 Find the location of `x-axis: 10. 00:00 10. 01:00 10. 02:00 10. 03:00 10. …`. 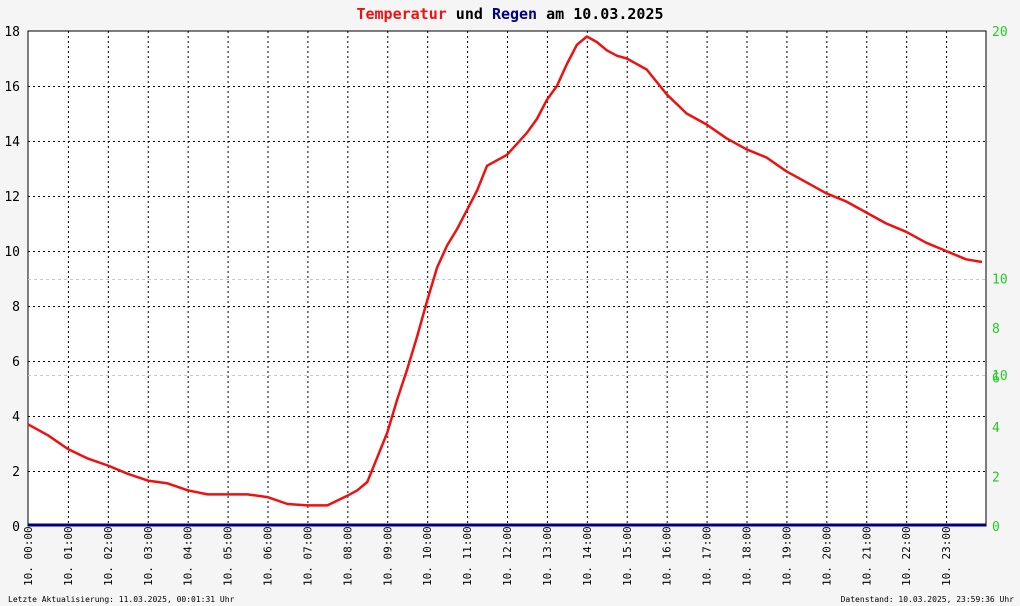

x-axis: 10. 00:00 10. 01:00 10. 02:00 10. 03:00 10. … is located at coordinates (487, 556).